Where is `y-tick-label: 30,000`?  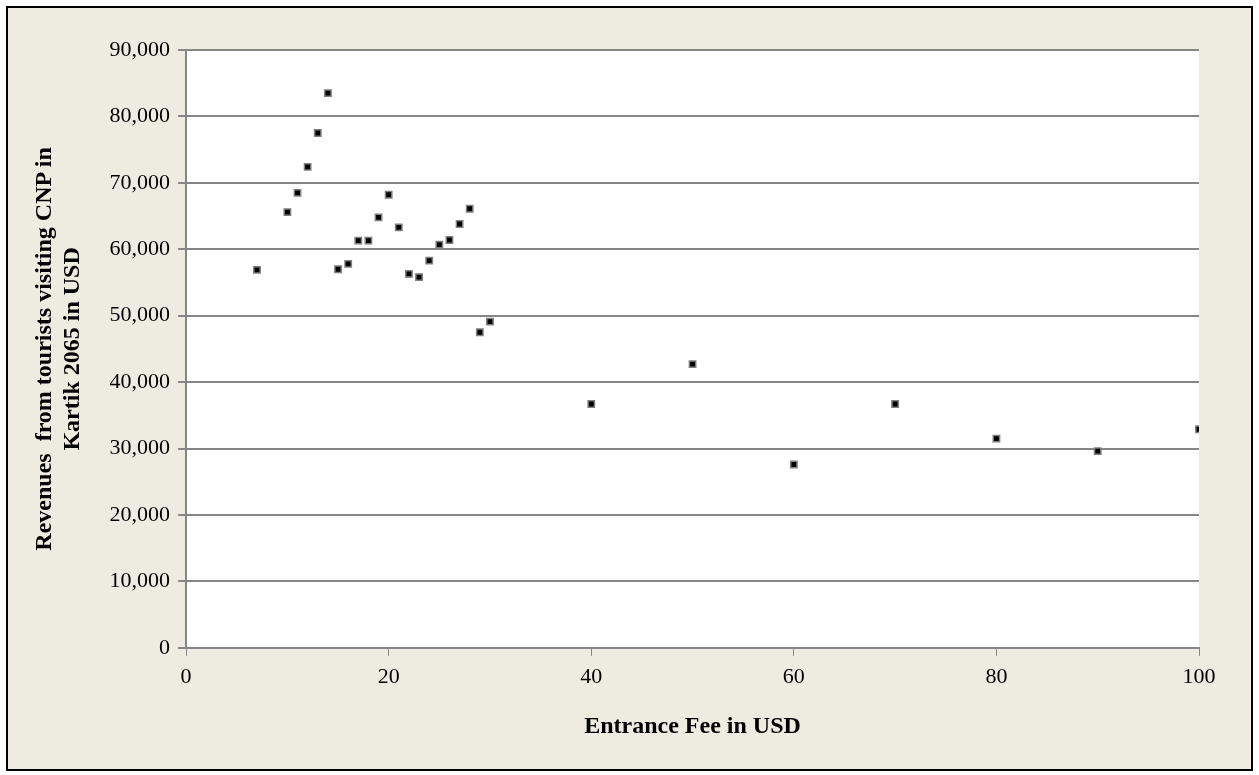 y-tick-label: 30,000 is located at coordinates (140, 447).